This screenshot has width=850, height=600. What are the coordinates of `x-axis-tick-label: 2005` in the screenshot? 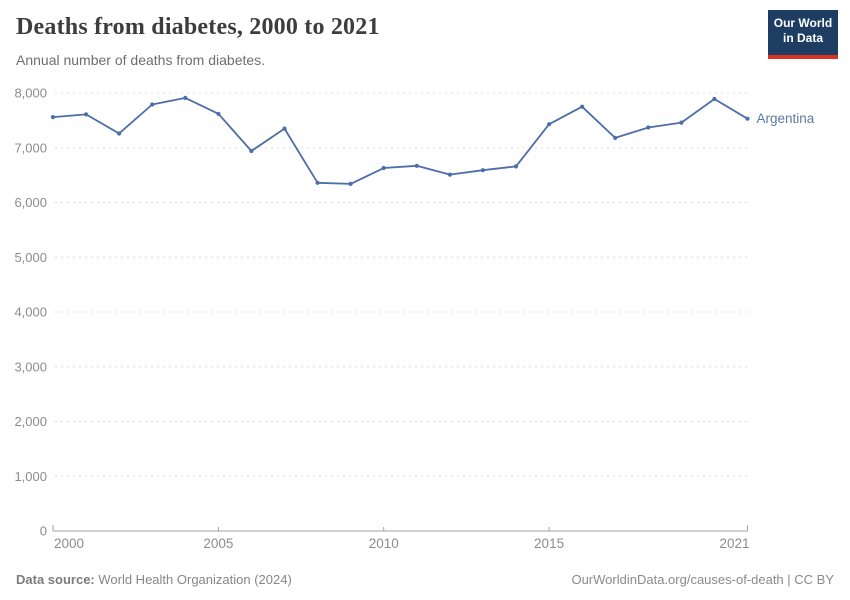 It's located at (218, 543).